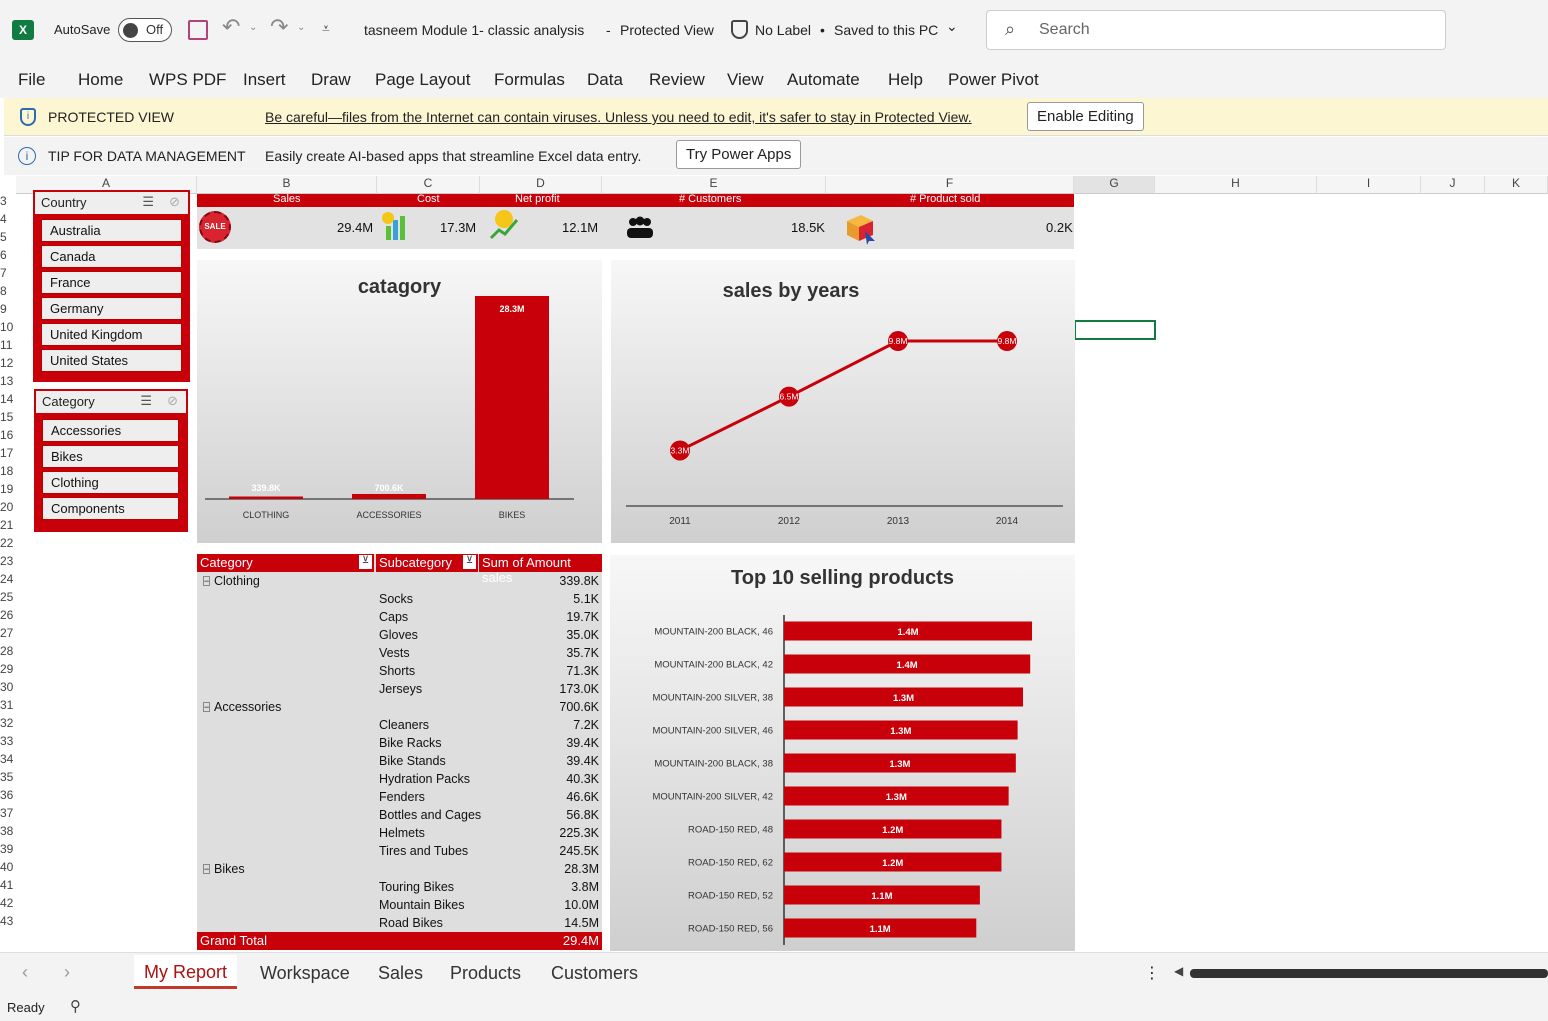  What do you see at coordinates (7, 579) in the screenshot?
I see `row-header: 24` at bounding box center [7, 579].